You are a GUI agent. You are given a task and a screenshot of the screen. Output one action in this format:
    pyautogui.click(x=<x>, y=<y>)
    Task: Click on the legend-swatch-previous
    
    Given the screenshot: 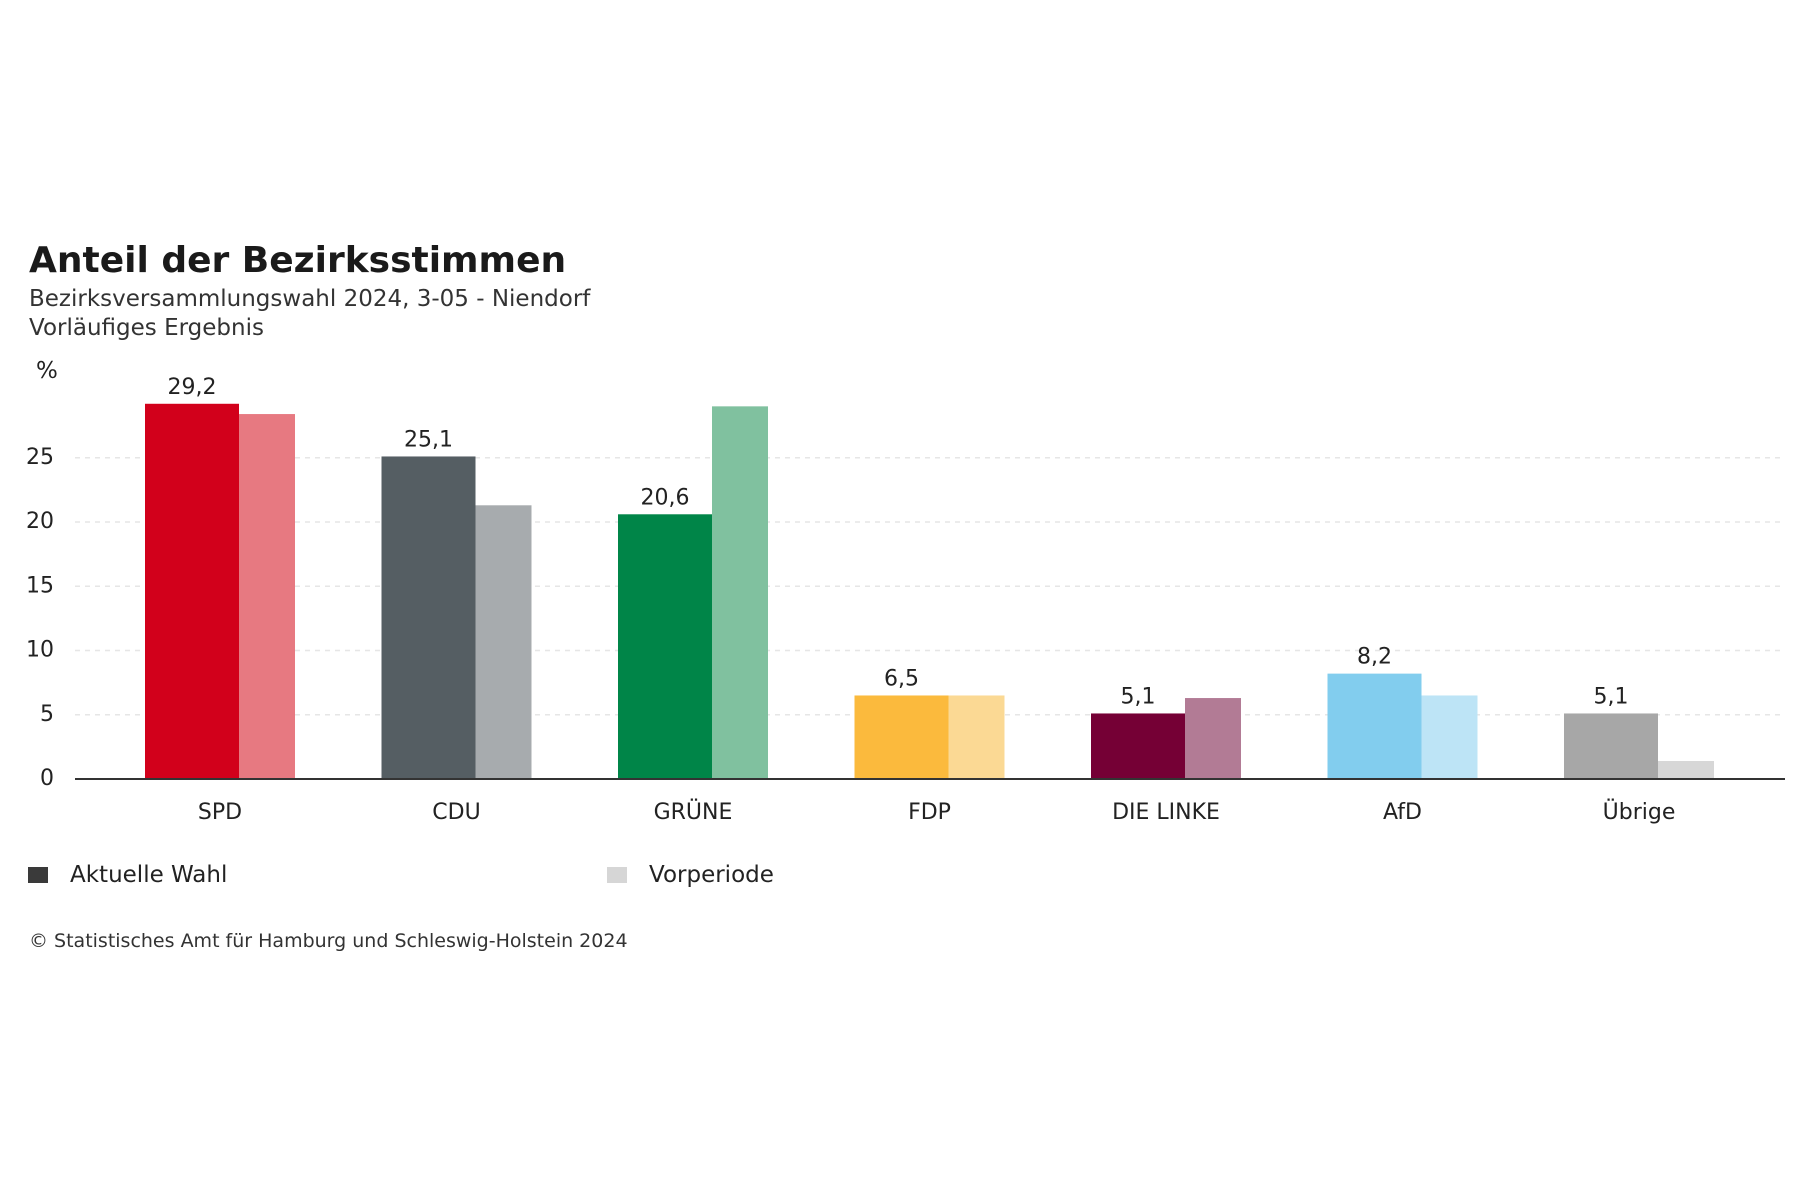 What is the action you would take?
    pyautogui.click(x=617, y=875)
    